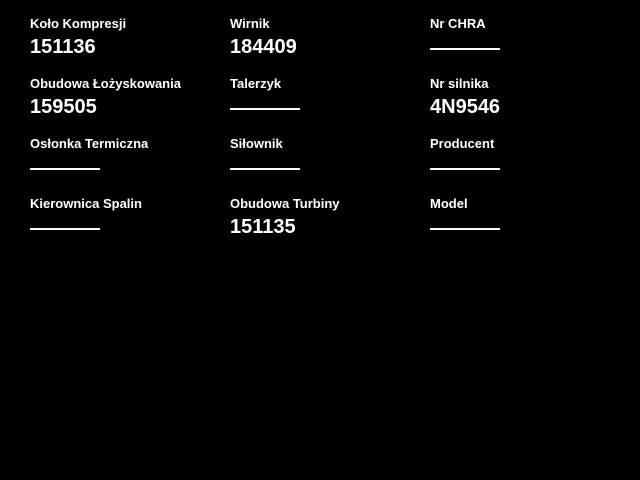 Image resolution: width=640 pixels, height=480 pixels. Describe the element at coordinates (263, 47) in the screenshot. I see `field-value: 184409` at that location.